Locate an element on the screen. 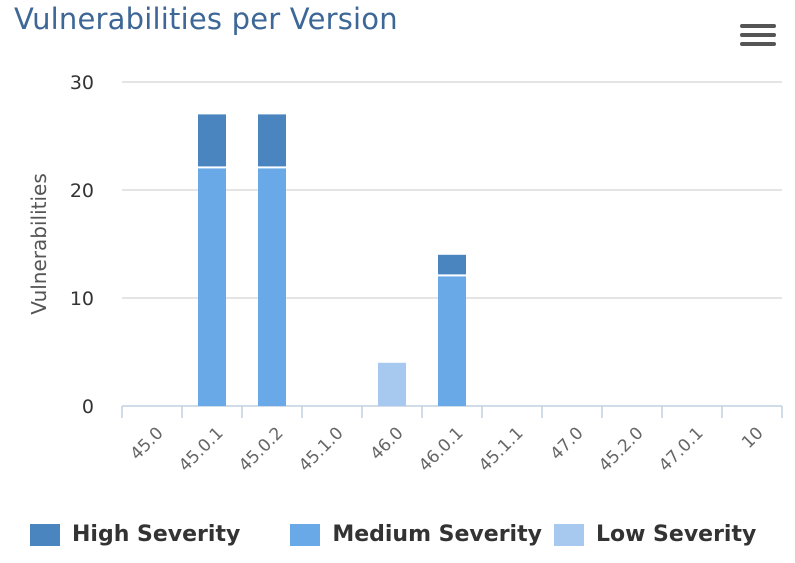  x-tick-label: 46.0.1 is located at coordinates (441, 449).